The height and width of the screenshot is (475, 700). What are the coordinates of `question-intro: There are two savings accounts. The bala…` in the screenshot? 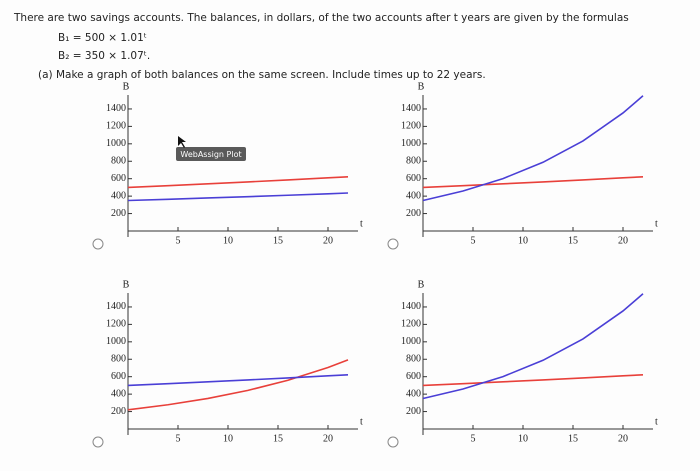 It's located at (321, 18).